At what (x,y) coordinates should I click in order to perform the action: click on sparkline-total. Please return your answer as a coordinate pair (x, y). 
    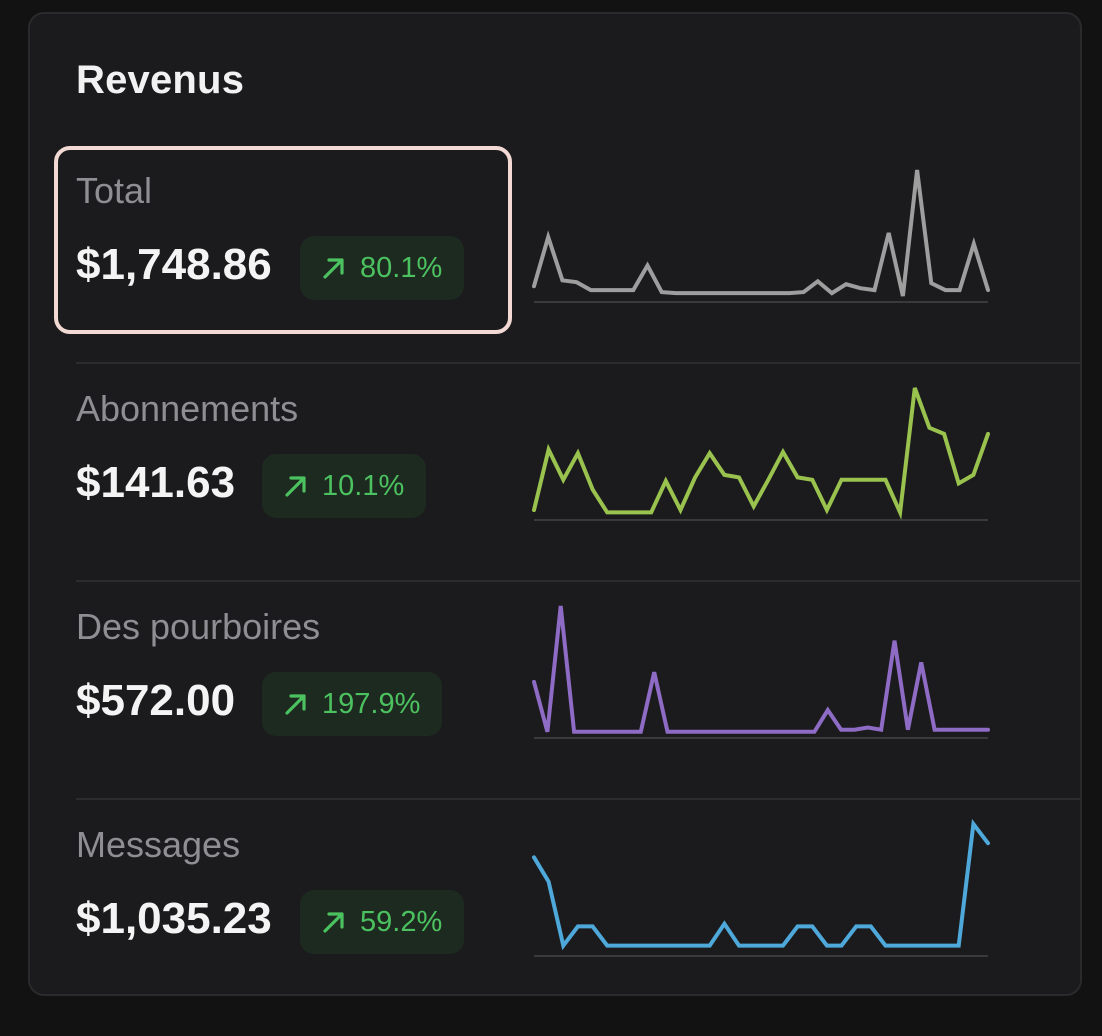
    Looking at the image, I should click on (761, 236).